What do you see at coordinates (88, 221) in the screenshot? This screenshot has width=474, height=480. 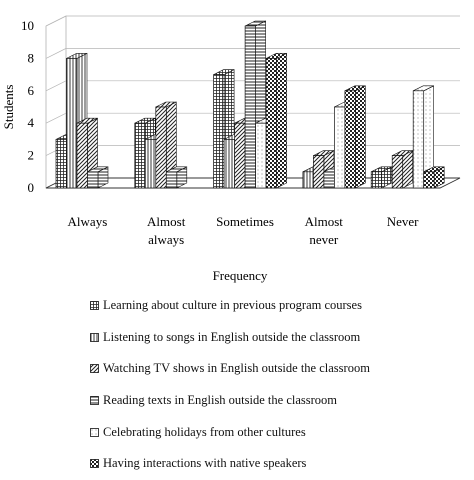 I see `x-tick-label: Always` at bounding box center [88, 221].